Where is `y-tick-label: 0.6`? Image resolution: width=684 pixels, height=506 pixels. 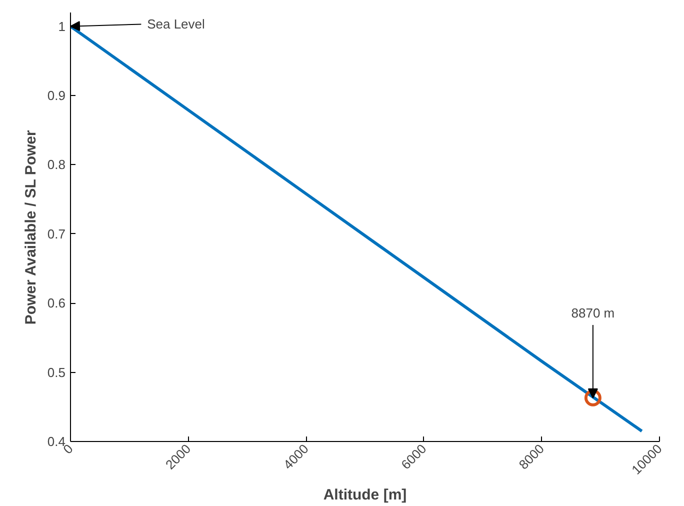
y-tick-label: 0.6 is located at coordinates (56, 303).